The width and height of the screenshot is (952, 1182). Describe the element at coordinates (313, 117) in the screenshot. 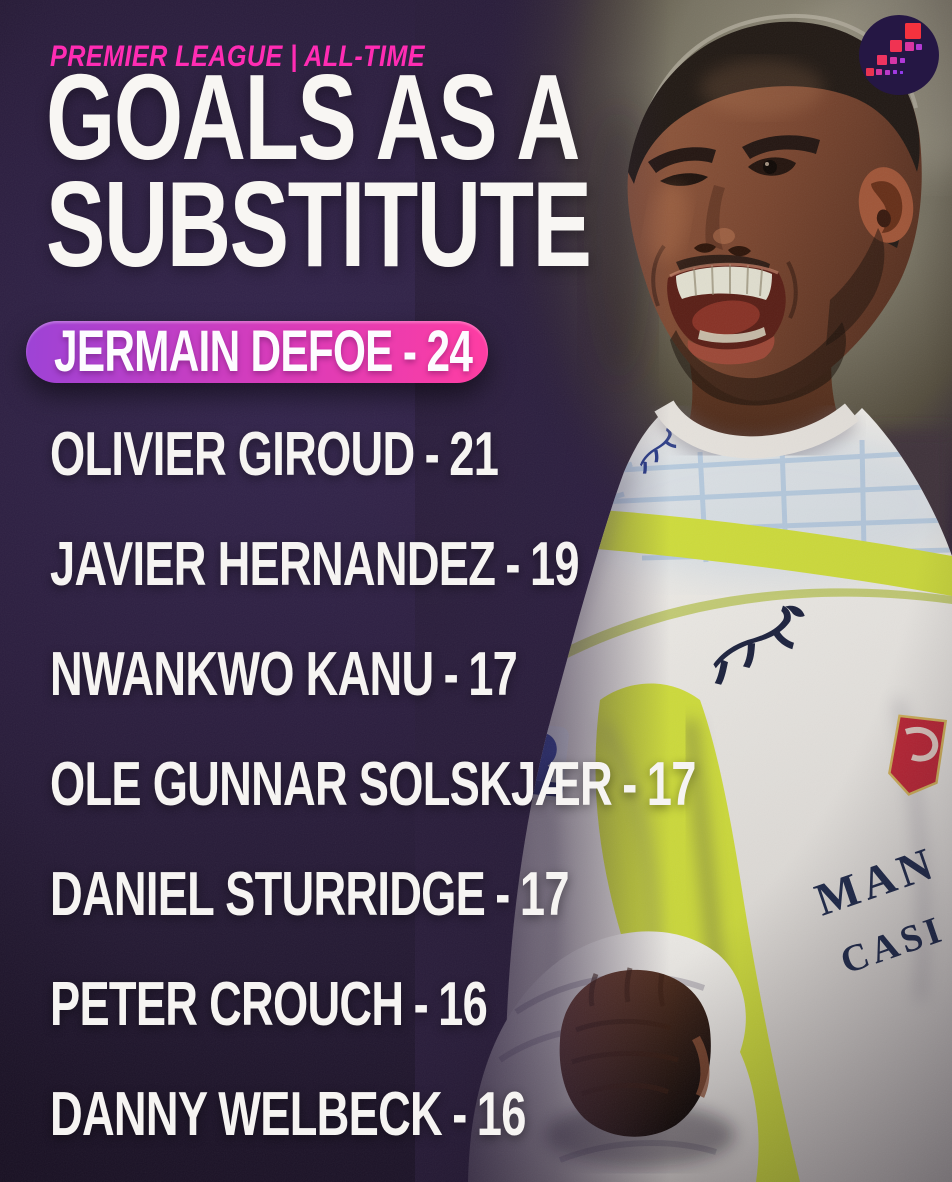

I see `title-line-1: GOALS AS A` at that location.